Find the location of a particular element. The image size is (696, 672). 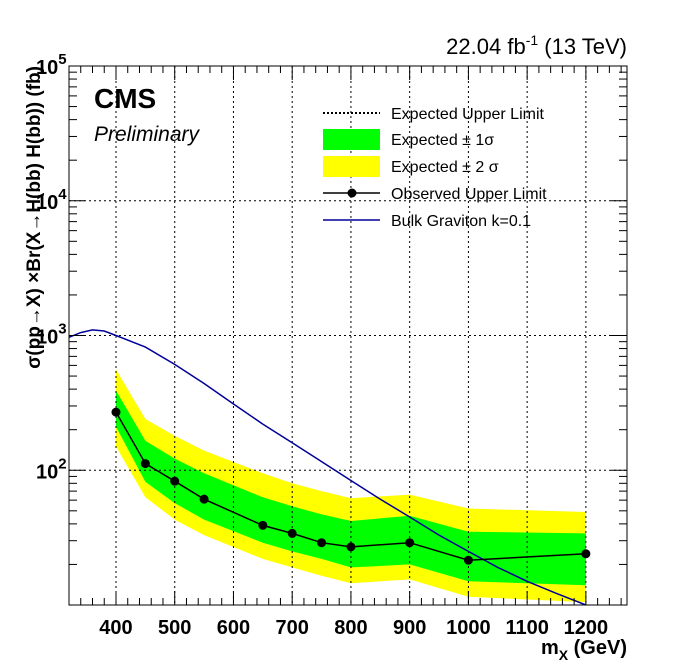

lumi-exponent: -1 is located at coordinates (532, 40).